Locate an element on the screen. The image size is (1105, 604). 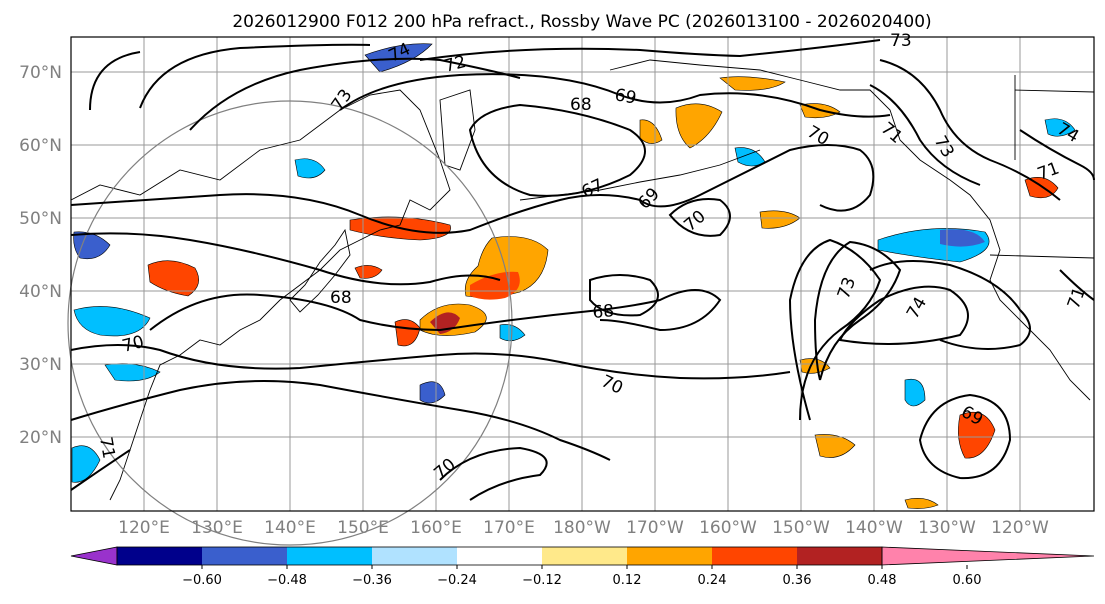
lon-label: 130°E is located at coordinates (217, 528).